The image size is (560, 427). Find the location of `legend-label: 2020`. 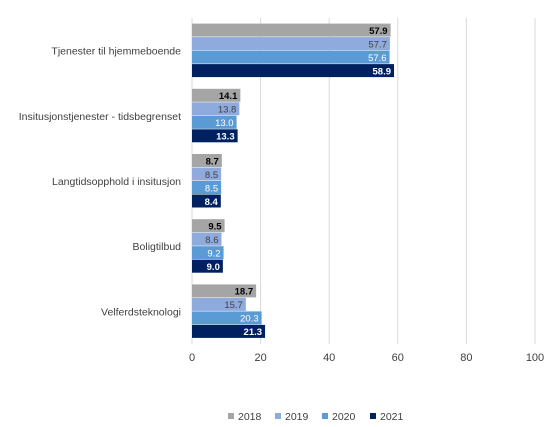

legend-label: 2020 is located at coordinates (344, 417).